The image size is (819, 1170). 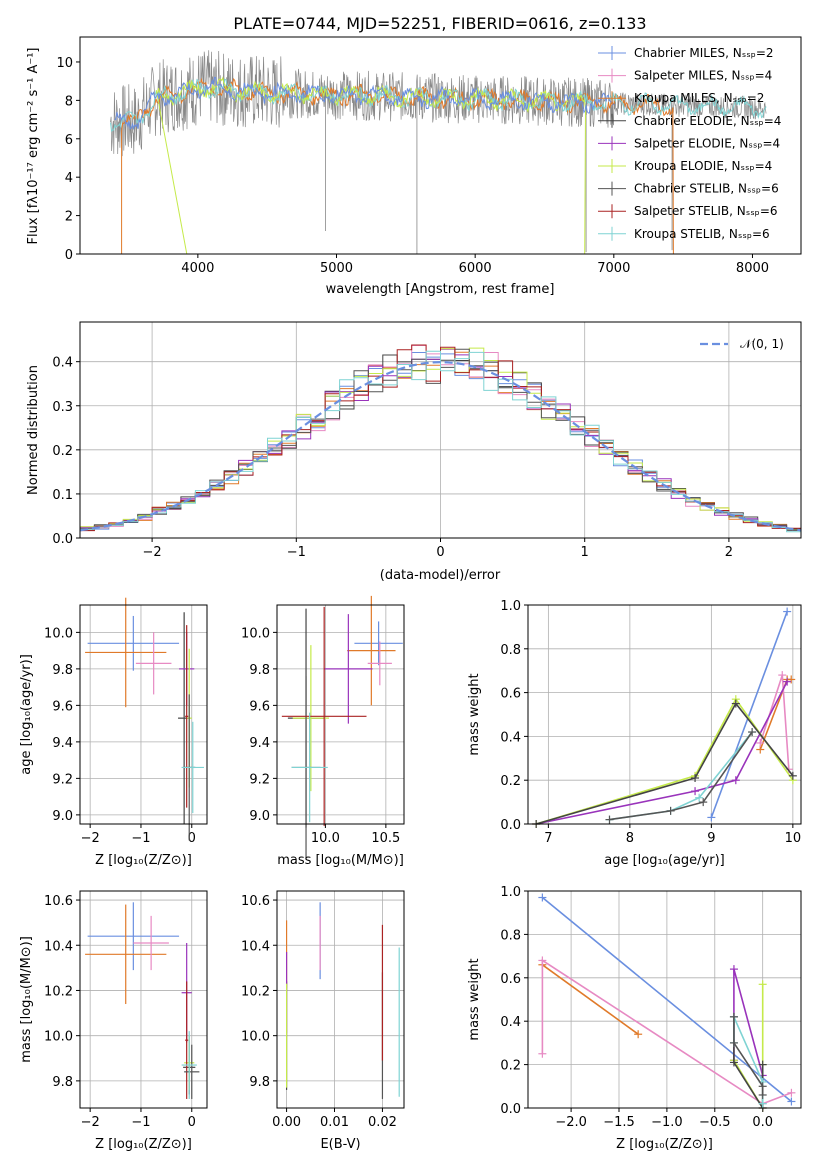 What do you see at coordinates (630, 838) in the screenshot?
I see `x-tick-label: 8` at bounding box center [630, 838].